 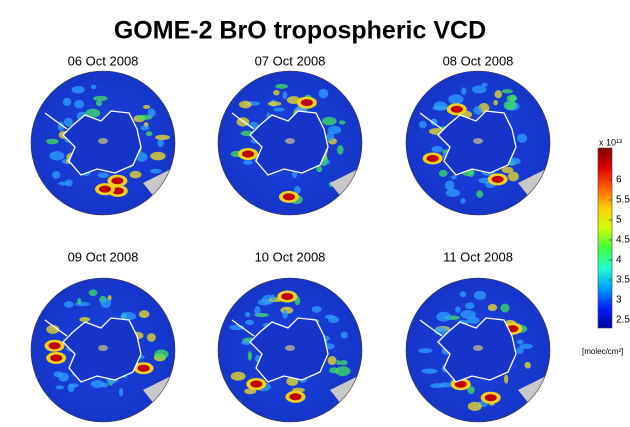 What do you see at coordinates (602, 351) in the screenshot?
I see `colorbar-unit: [molec/cm²]` at bounding box center [602, 351].